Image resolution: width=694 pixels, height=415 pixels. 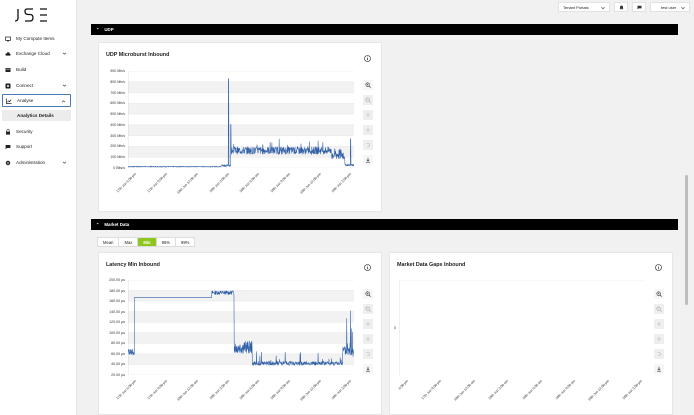 I want to click on latency-chart-toolbar, so click(x=369, y=334).